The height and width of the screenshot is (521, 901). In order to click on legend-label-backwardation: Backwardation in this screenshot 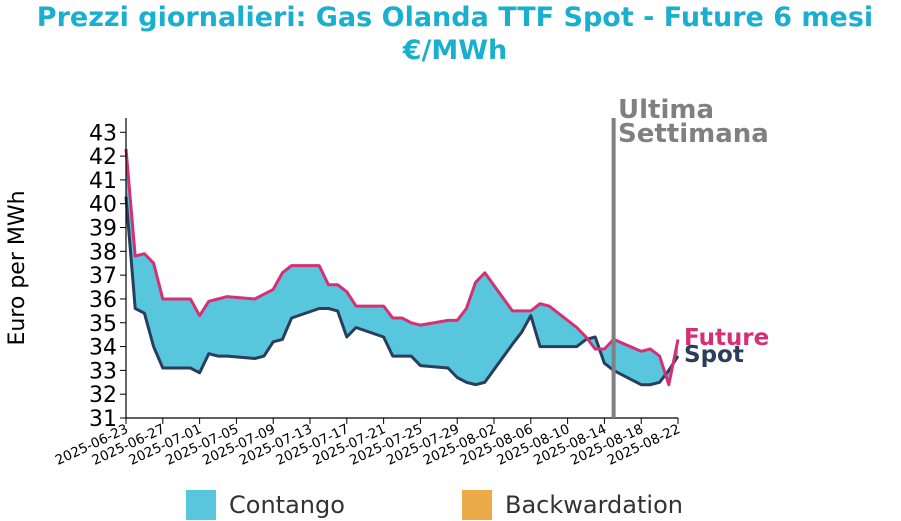, I will do `click(594, 505)`.